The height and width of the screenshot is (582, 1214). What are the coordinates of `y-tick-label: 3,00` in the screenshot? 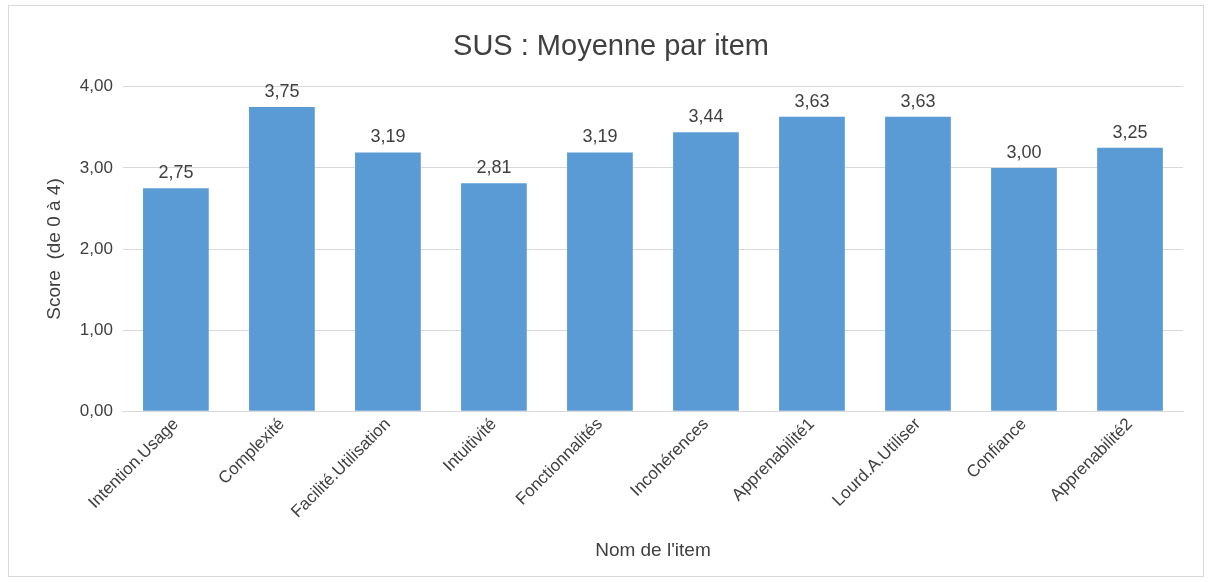 It's located at (96, 167).